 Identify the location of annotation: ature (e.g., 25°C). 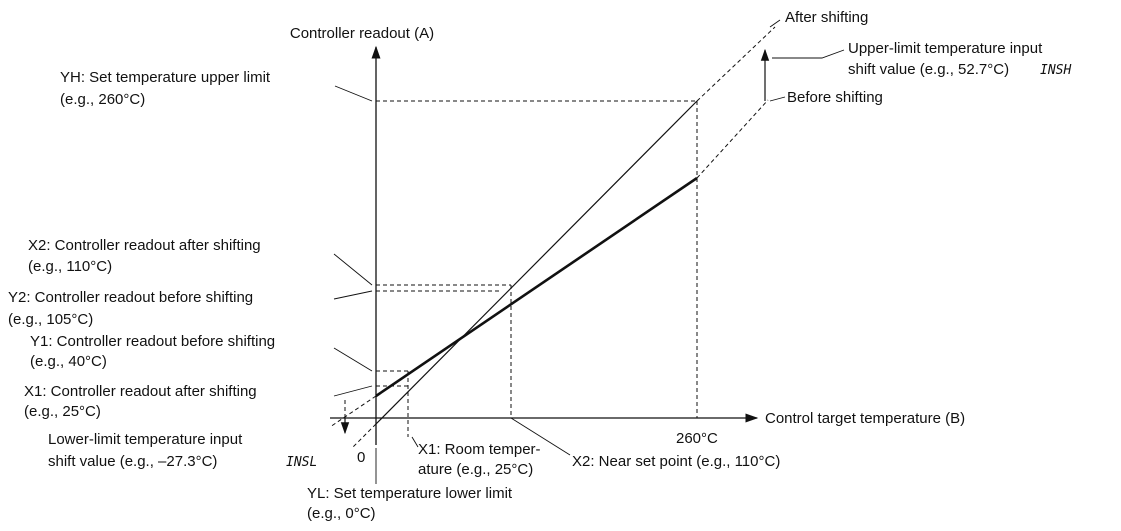
(475, 469).